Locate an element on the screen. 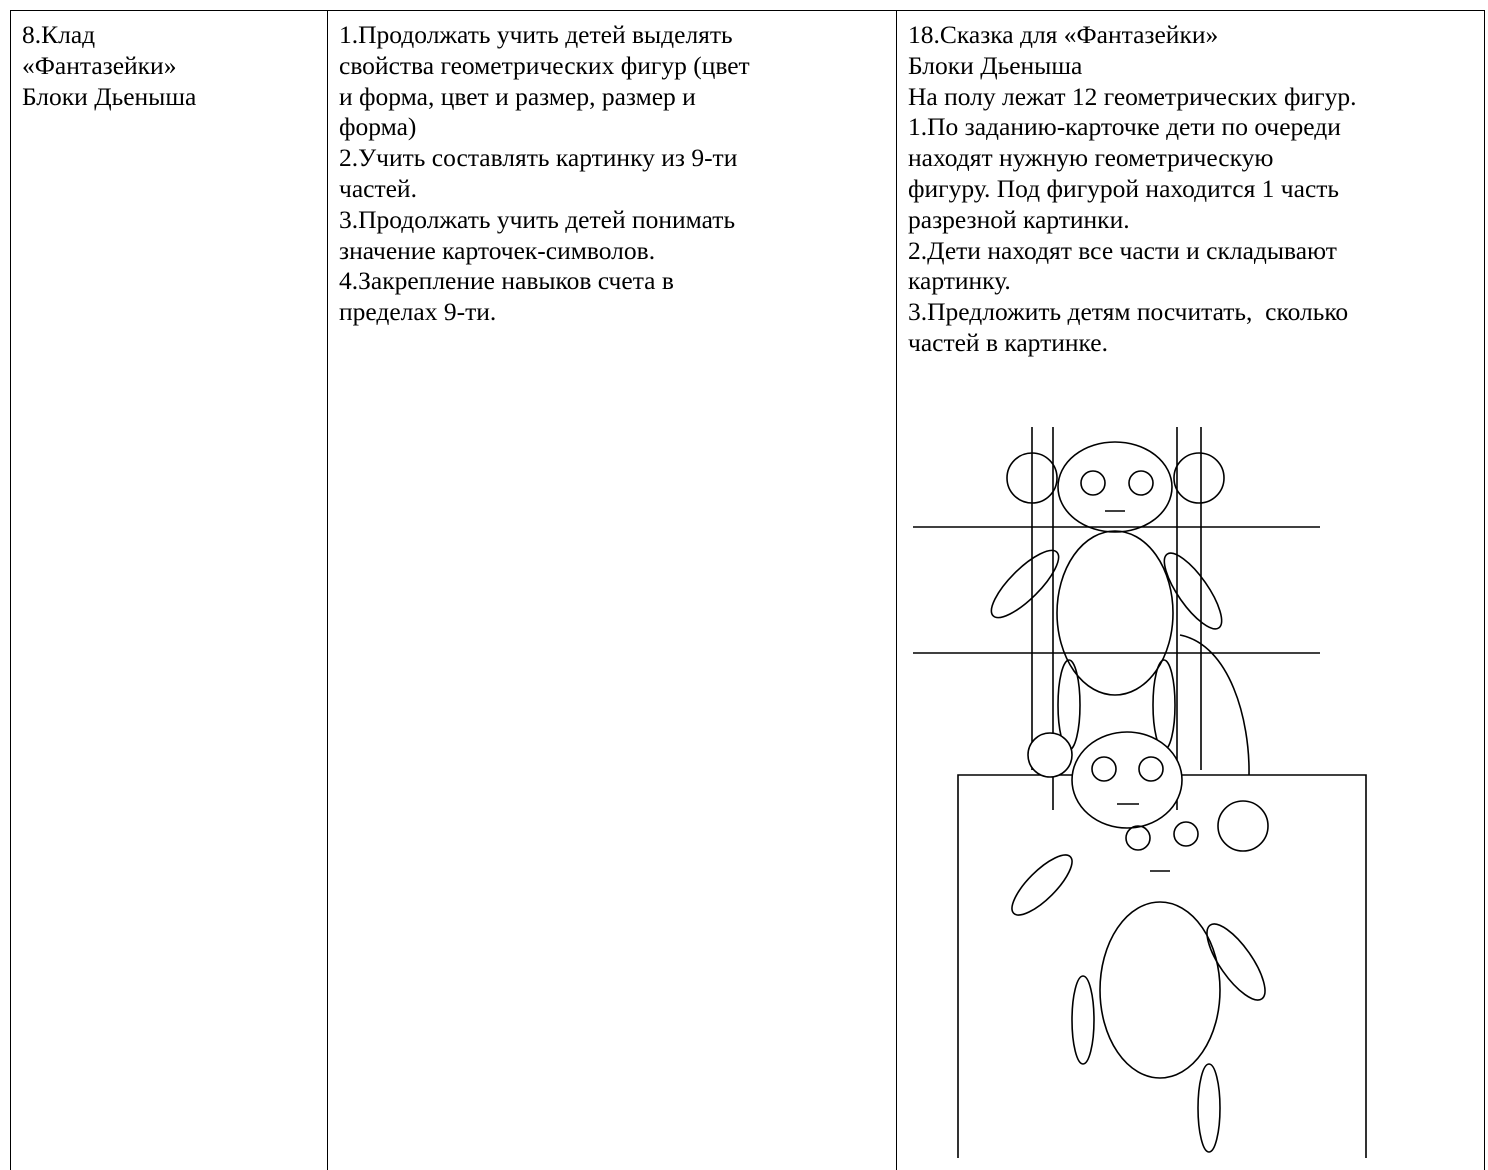 This screenshot has width=1488, height=1170. text-line: На полу лежат 12 геометрических фигур. is located at coordinates (1132, 96).